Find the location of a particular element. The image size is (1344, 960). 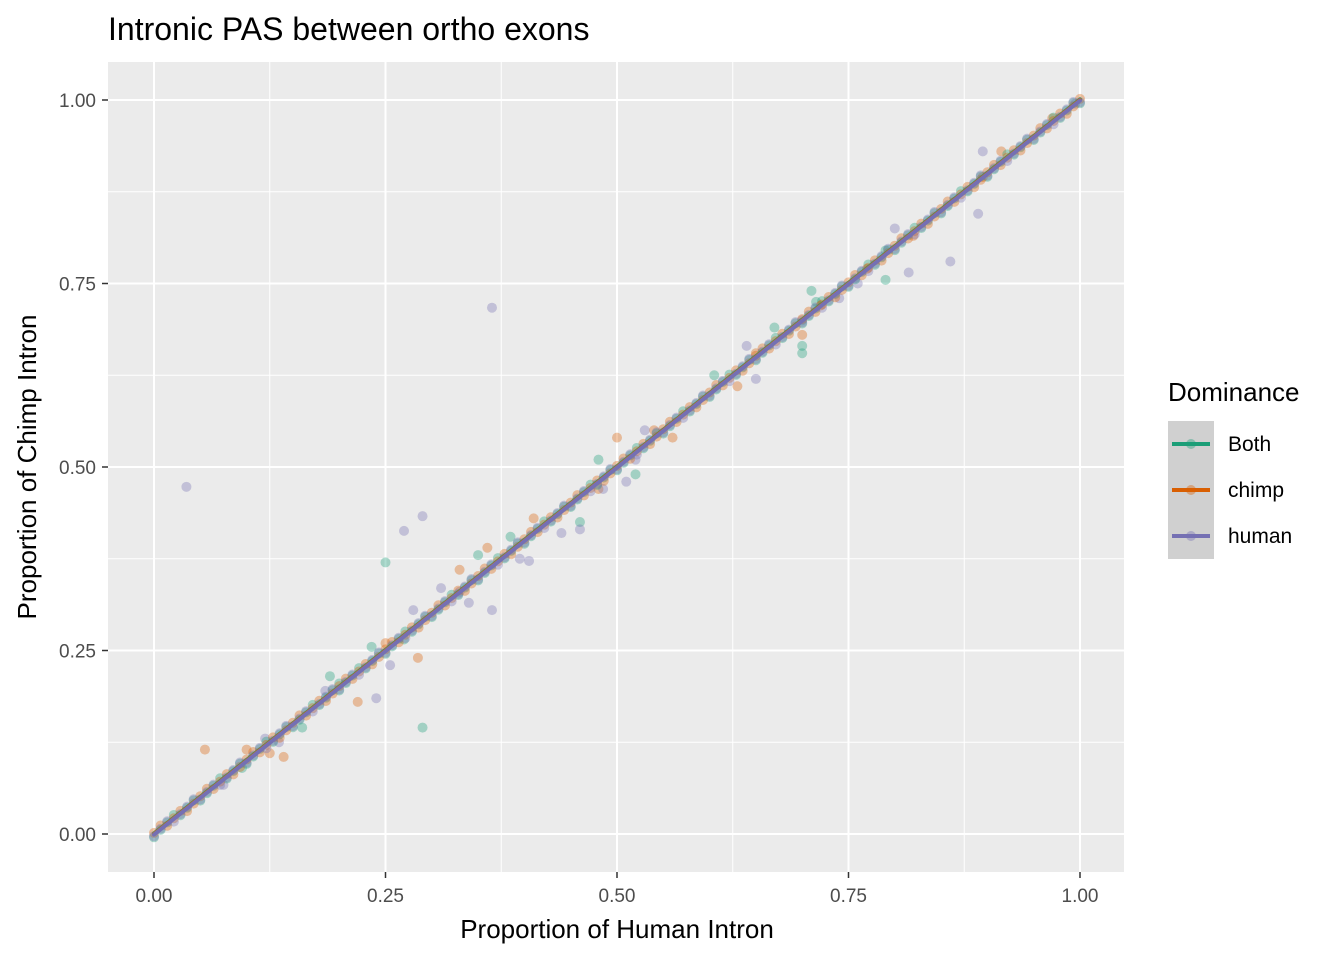

x-axis: 0.00 0.25 0.50 0.75 1.00 is located at coordinates (617, 889).